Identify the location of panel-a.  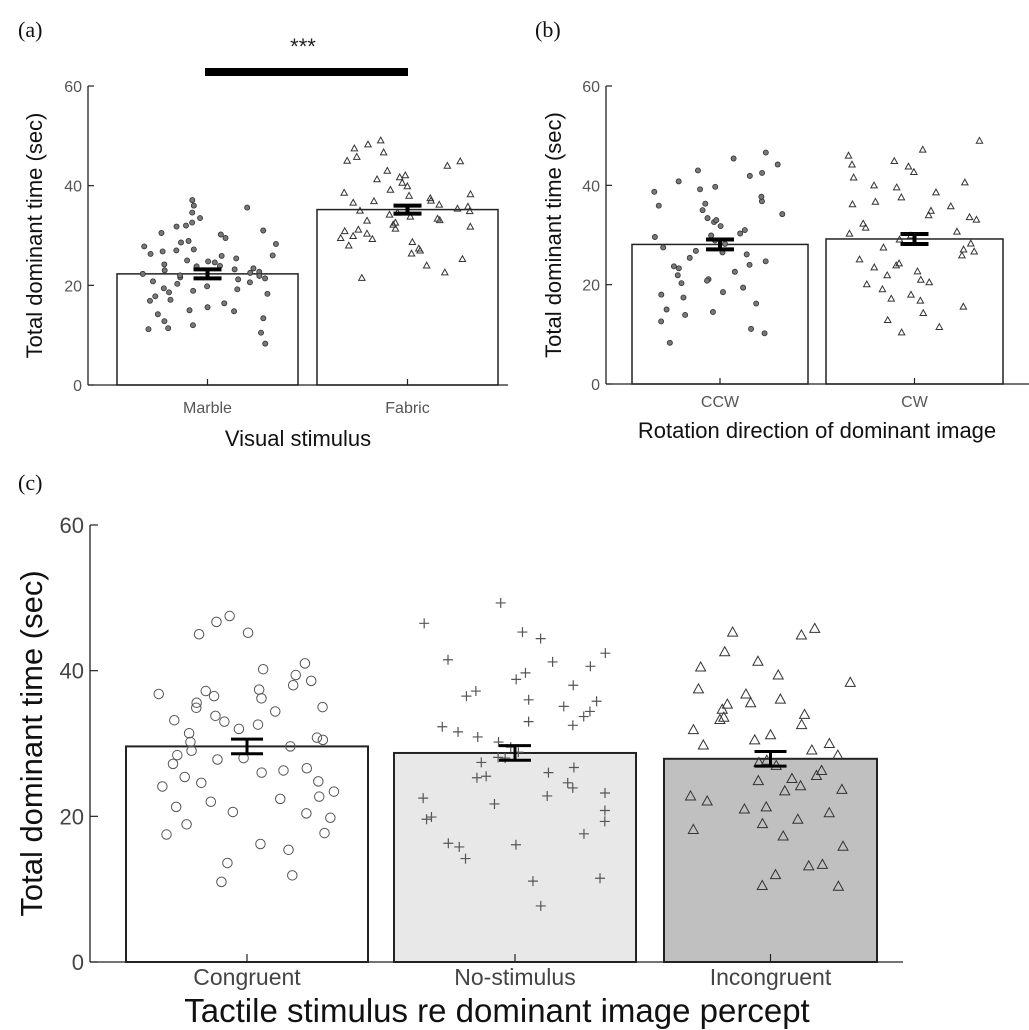
(297, 227).